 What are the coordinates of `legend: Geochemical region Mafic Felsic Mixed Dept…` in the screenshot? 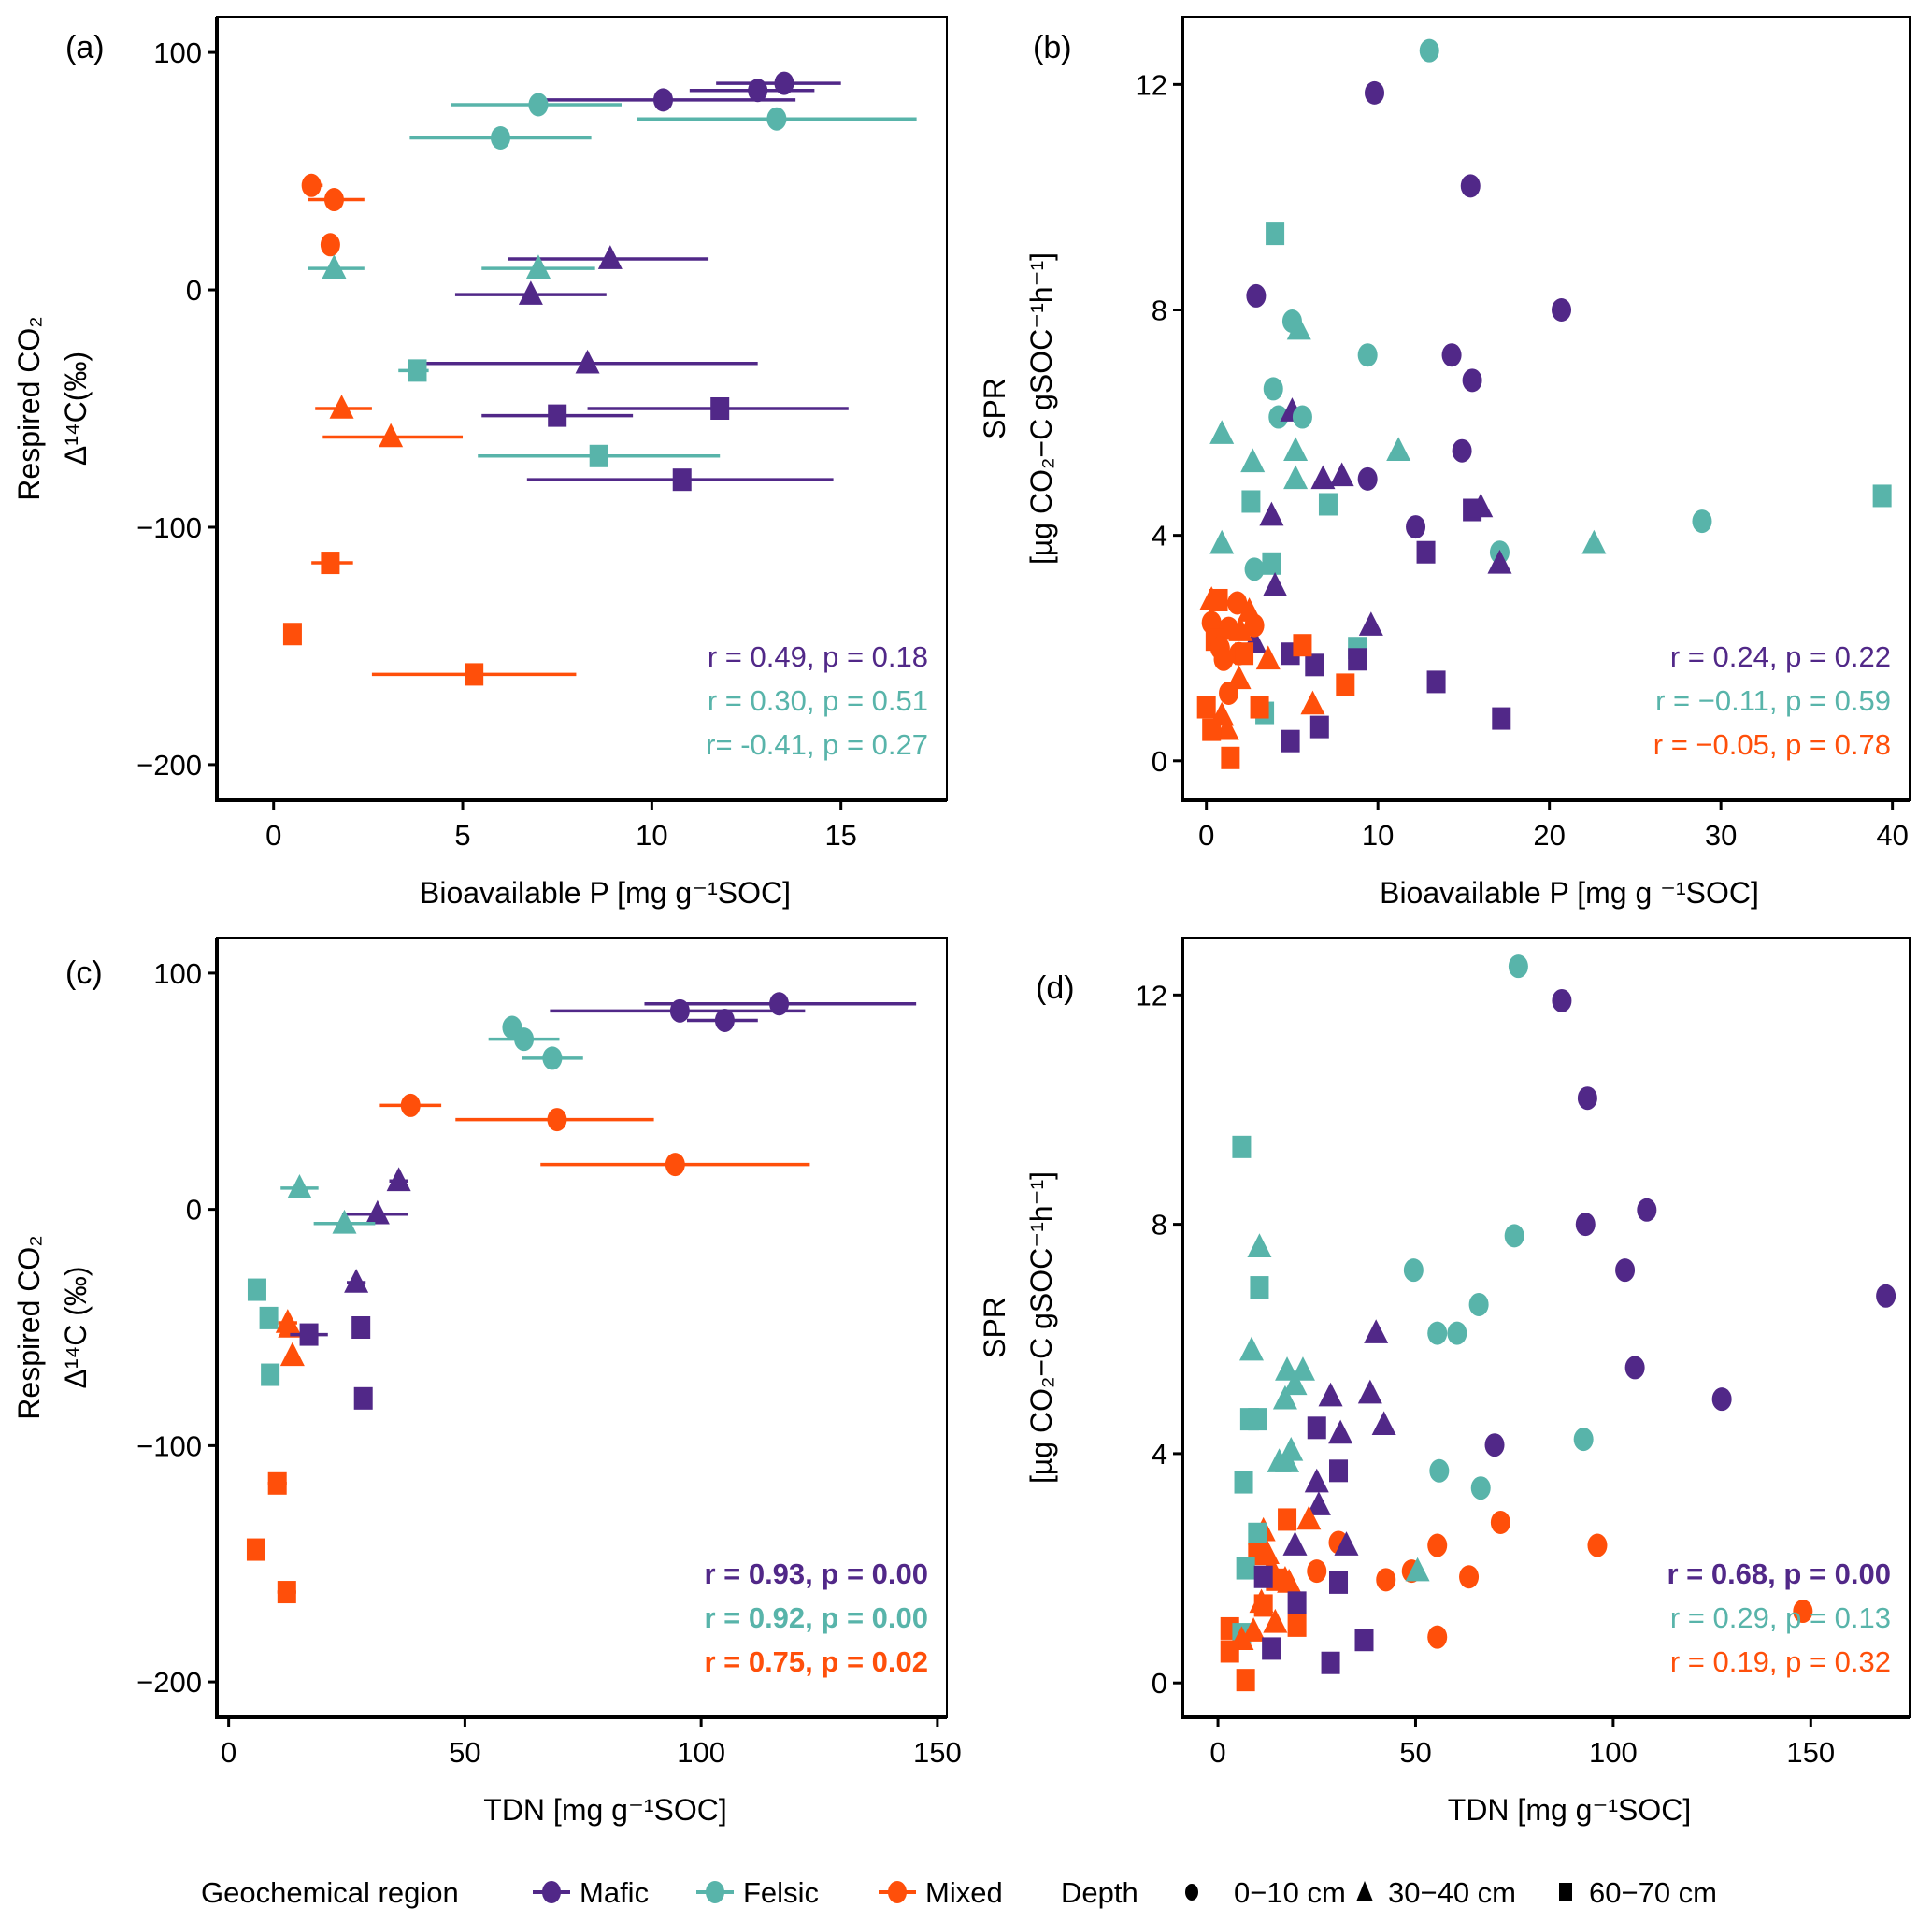 It's located at (959, 1892).